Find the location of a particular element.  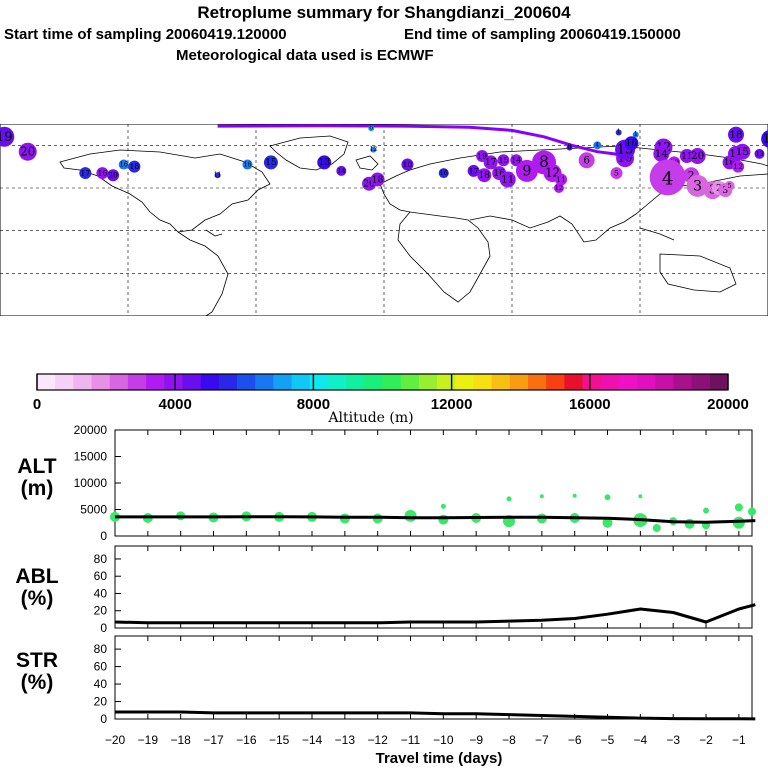

y-tick-label: 5000 is located at coordinates (93, 510).